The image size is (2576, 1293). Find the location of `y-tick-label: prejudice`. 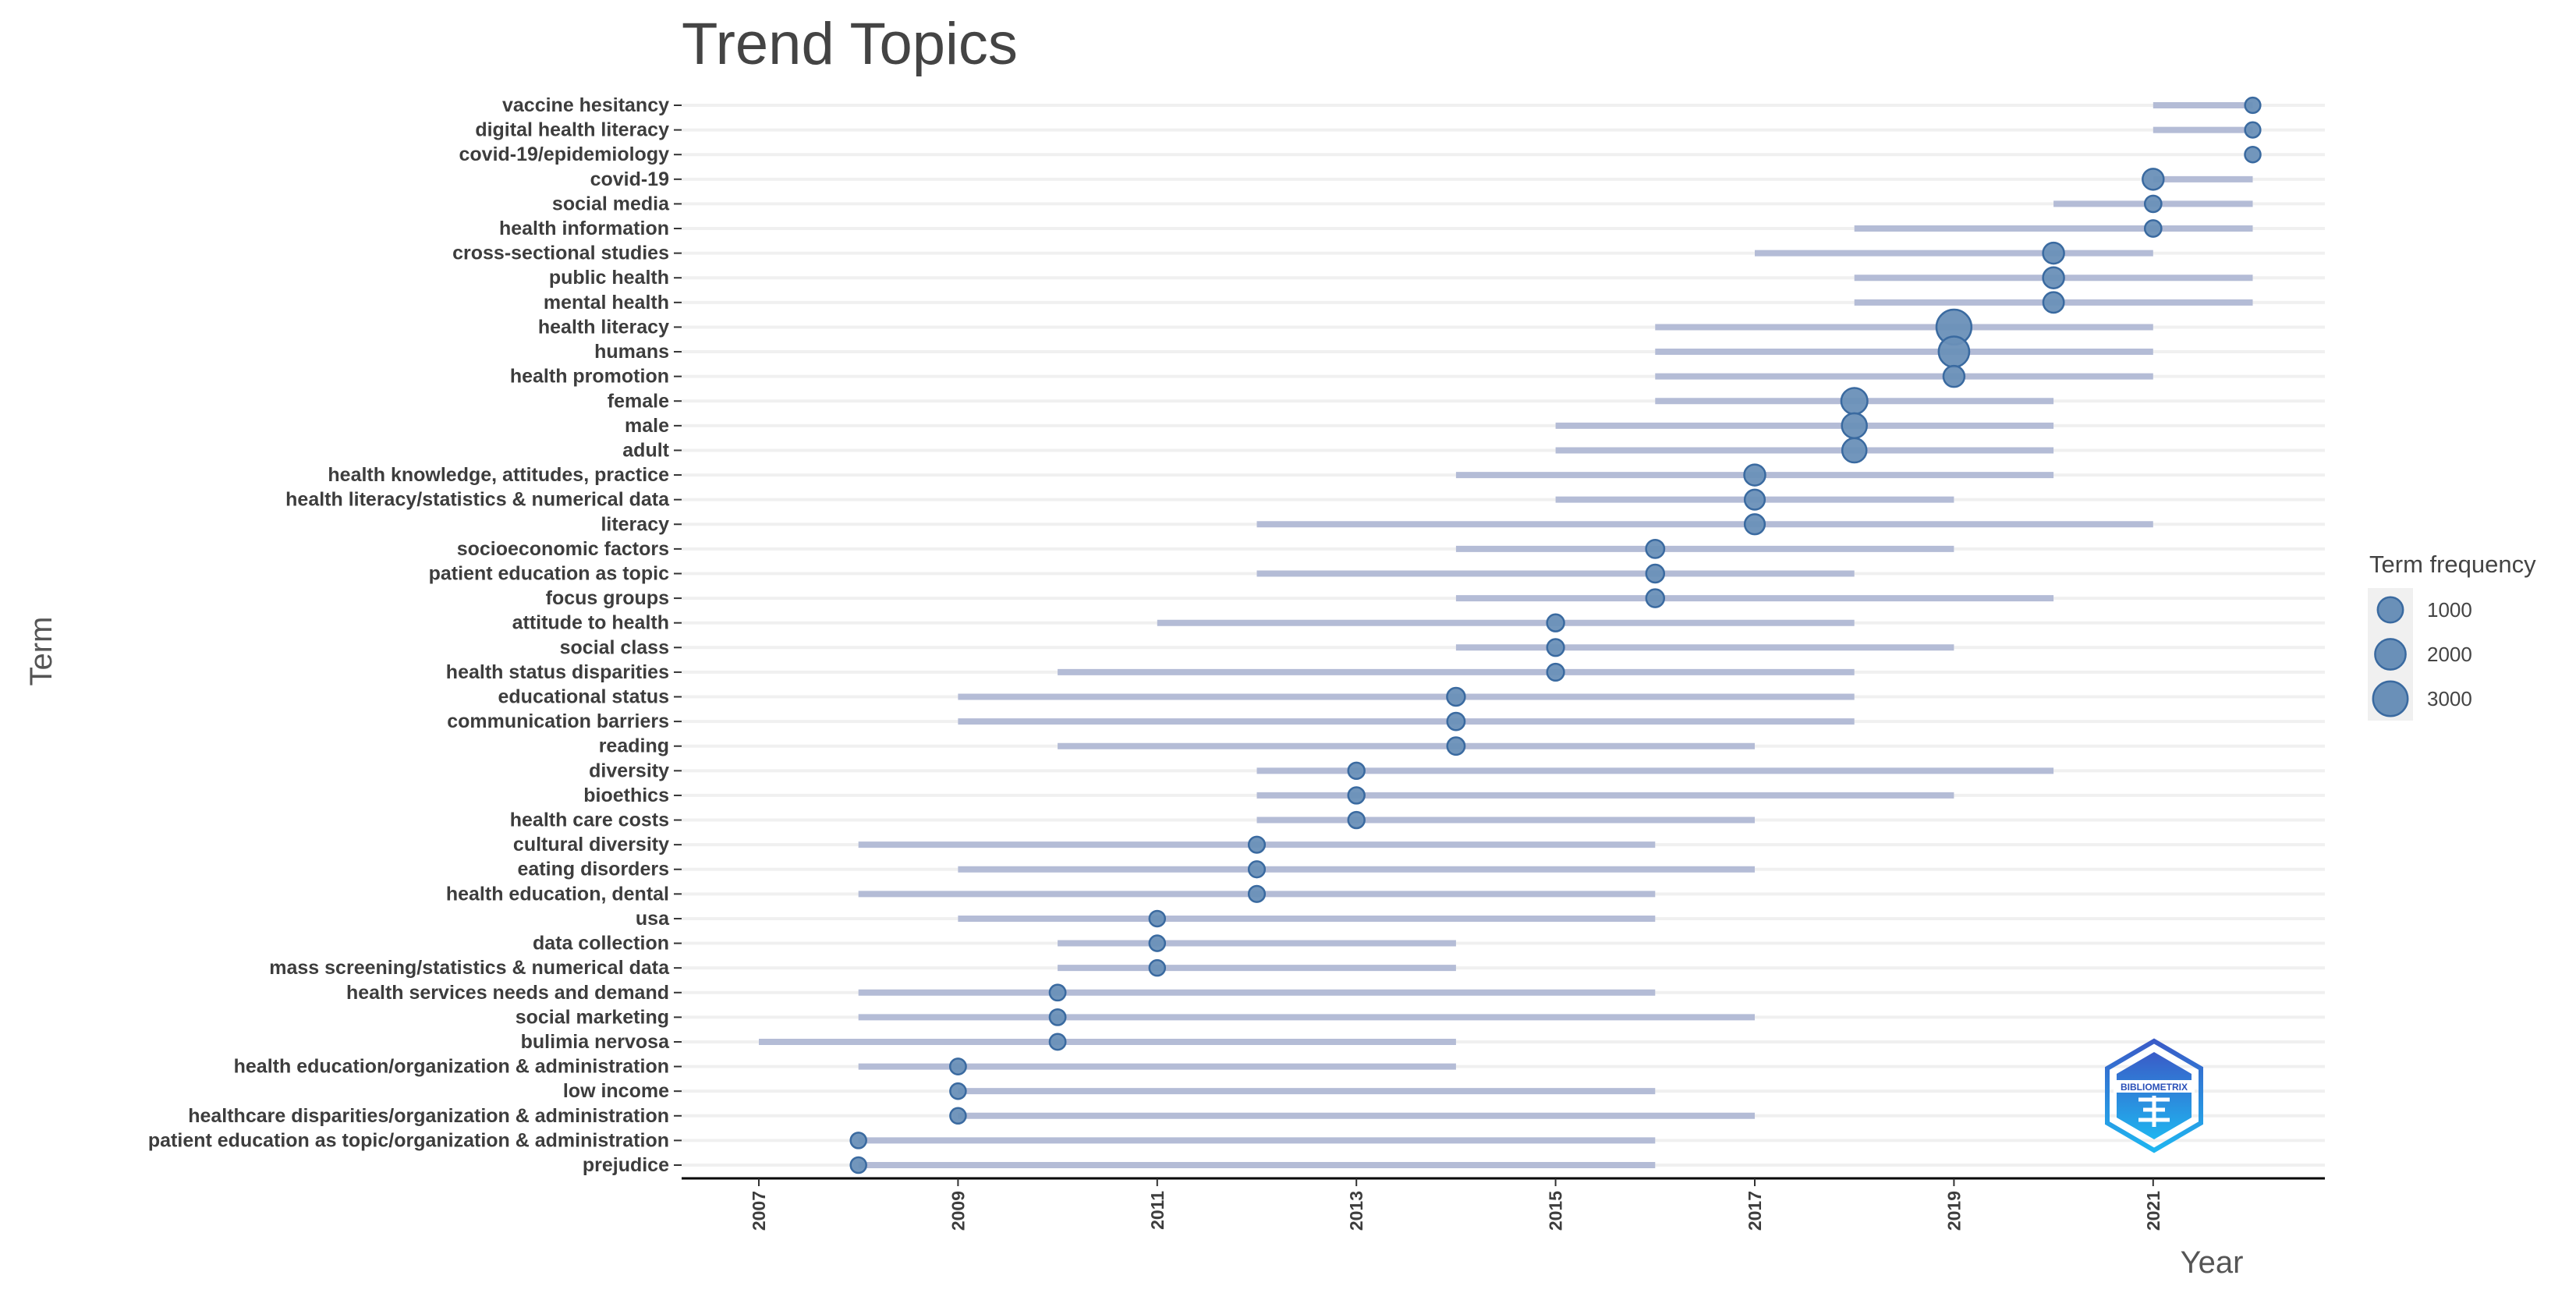

y-tick-label: prejudice is located at coordinates (626, 1165).